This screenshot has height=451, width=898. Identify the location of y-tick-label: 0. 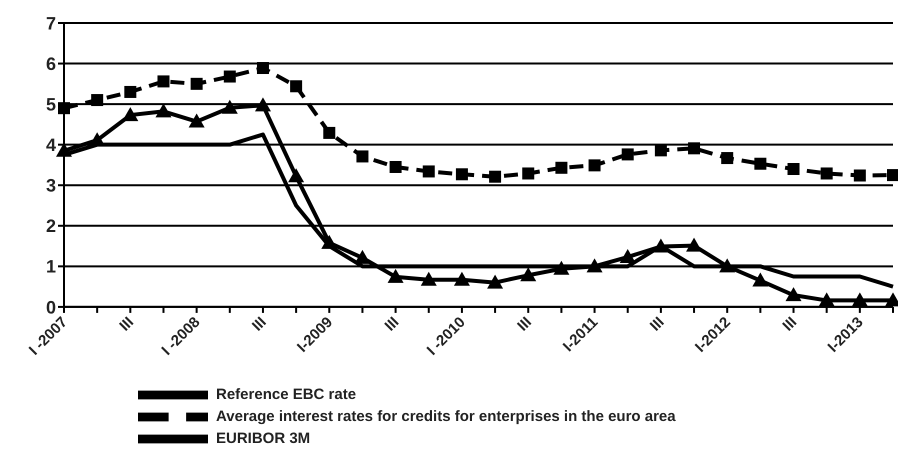
(51, 307).